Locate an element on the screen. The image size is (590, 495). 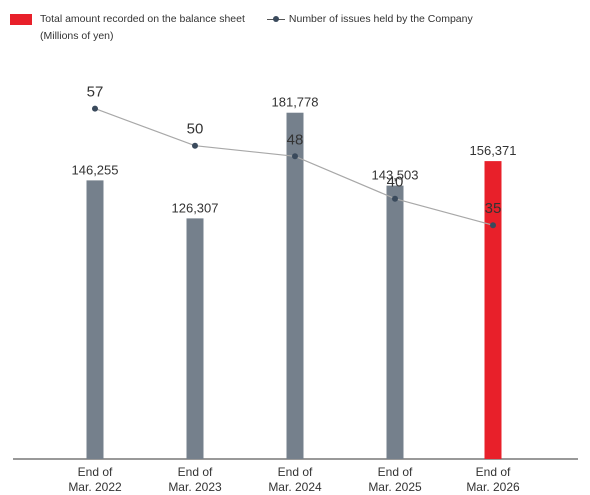
x-tick-label-0-0: End of is located at coordinates (95, 472).